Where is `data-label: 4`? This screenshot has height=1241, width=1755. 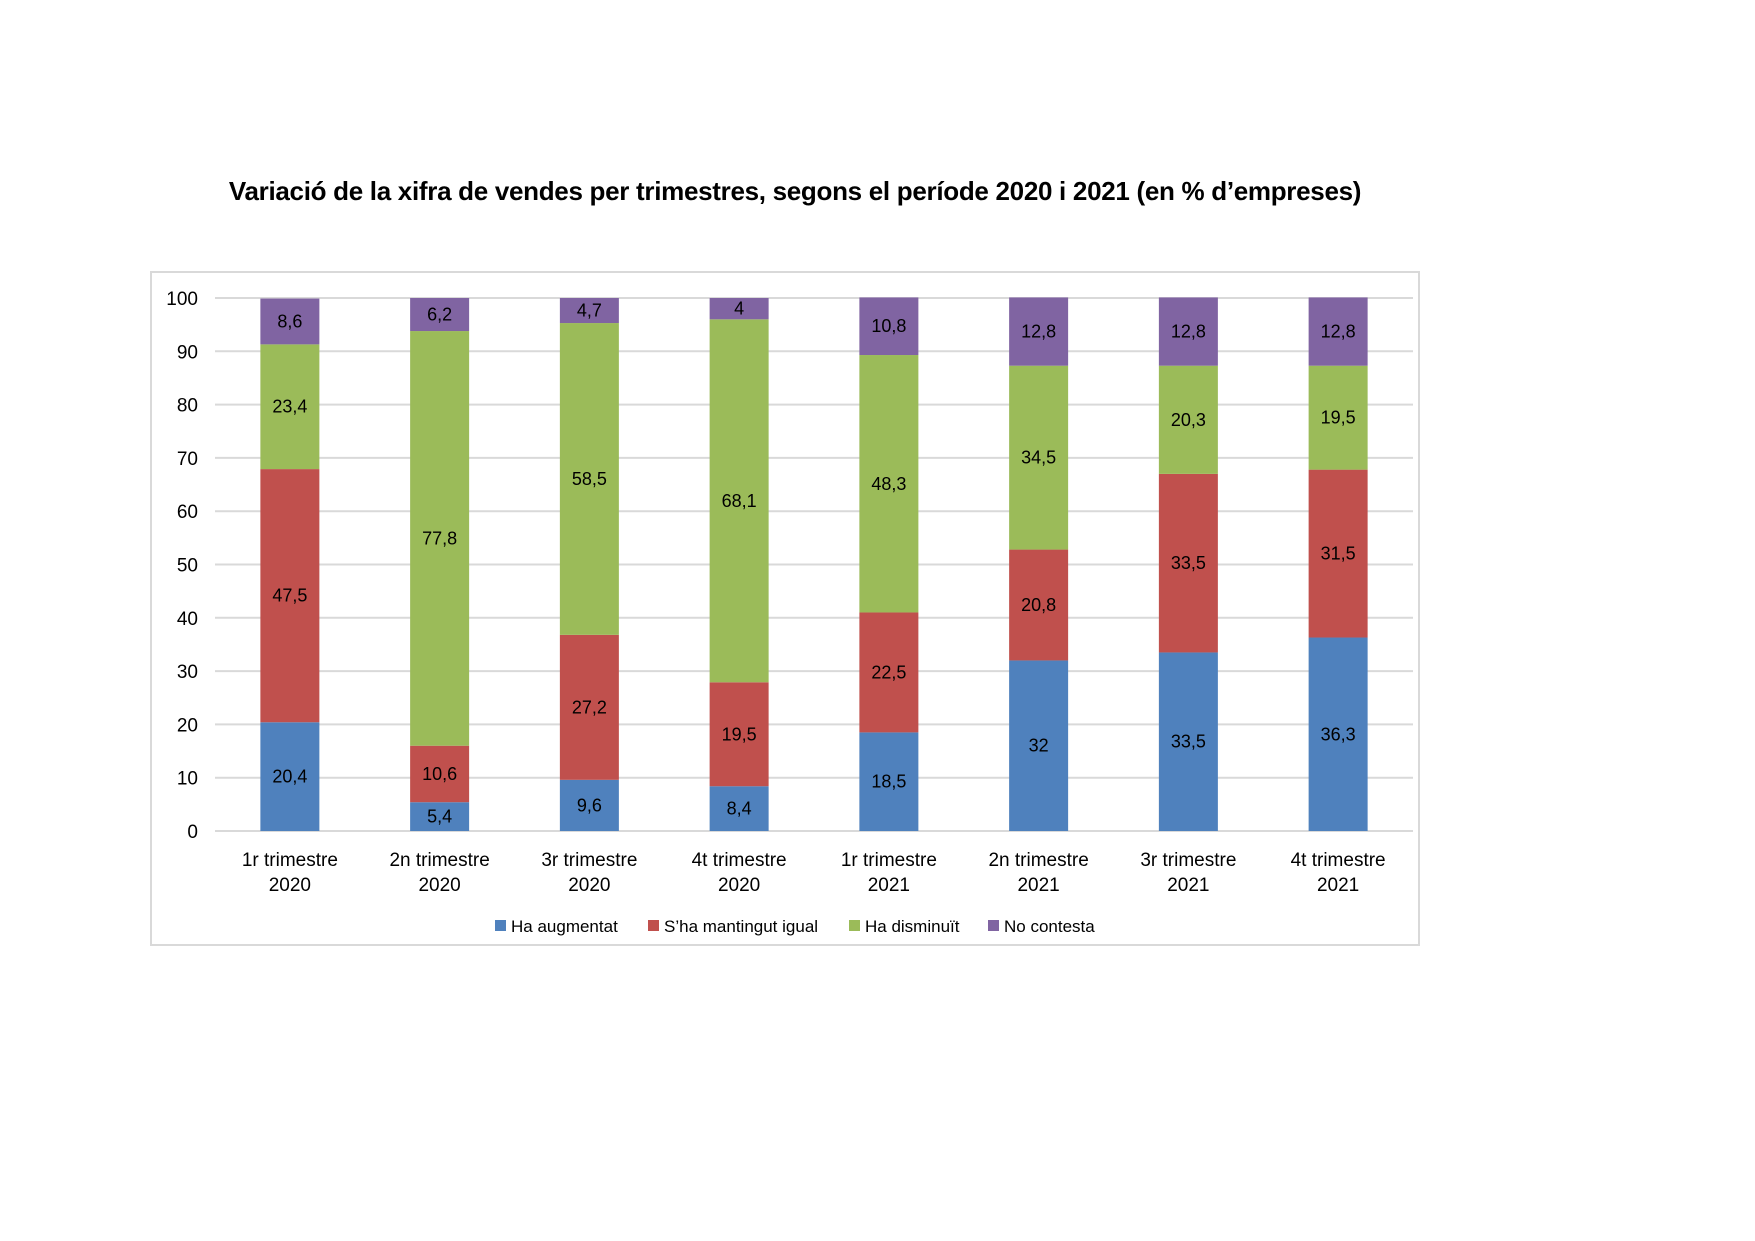 data-label: 4 is located at coordinates (739, 309).